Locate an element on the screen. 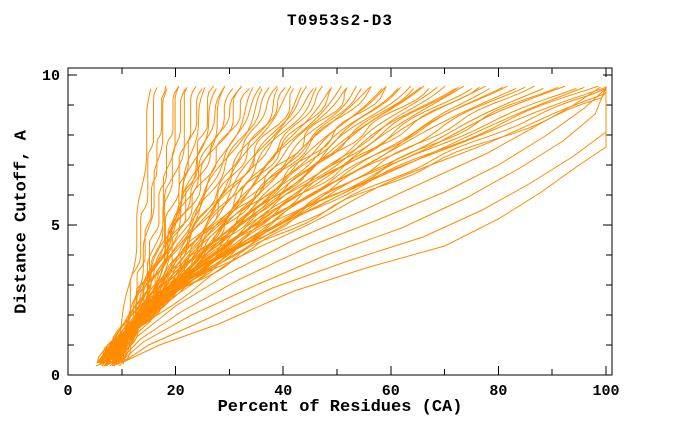  svg-text: 10 is located at coordinates (51, 76).